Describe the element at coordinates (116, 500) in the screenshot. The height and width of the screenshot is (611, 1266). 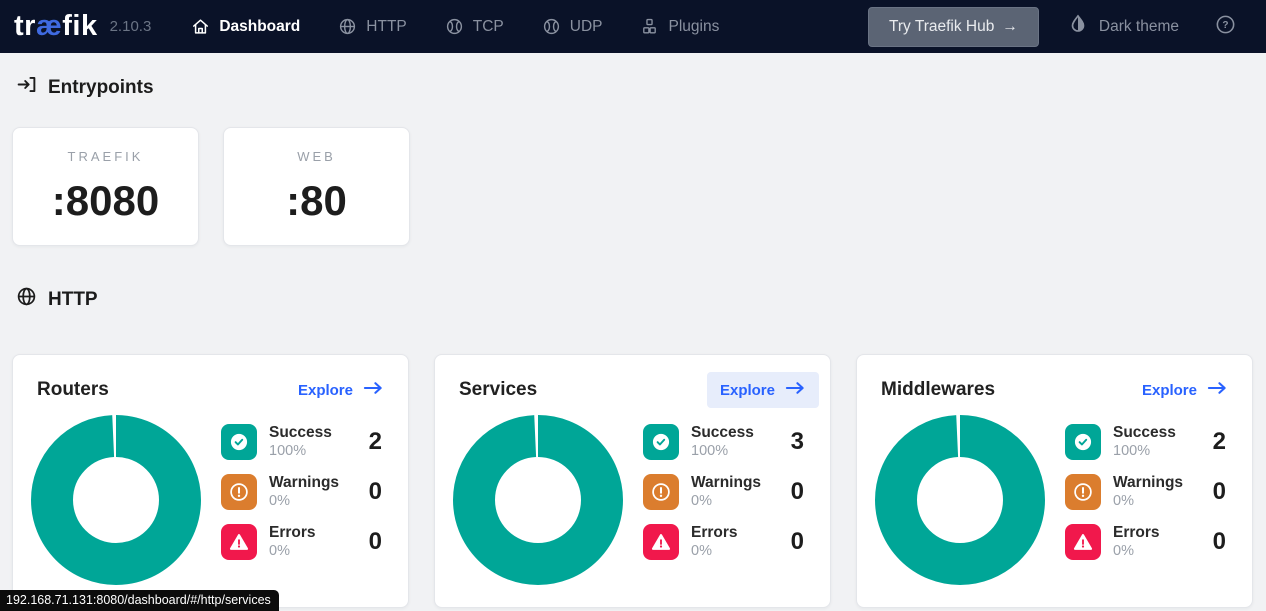
I see `routers-donut-chart` at that location.